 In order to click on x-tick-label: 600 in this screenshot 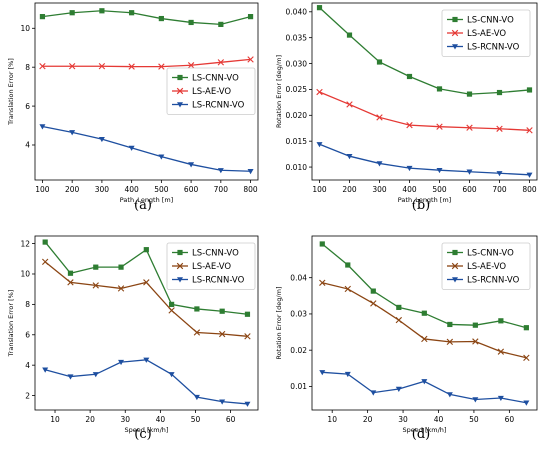, I will do `click(191, 189)`.